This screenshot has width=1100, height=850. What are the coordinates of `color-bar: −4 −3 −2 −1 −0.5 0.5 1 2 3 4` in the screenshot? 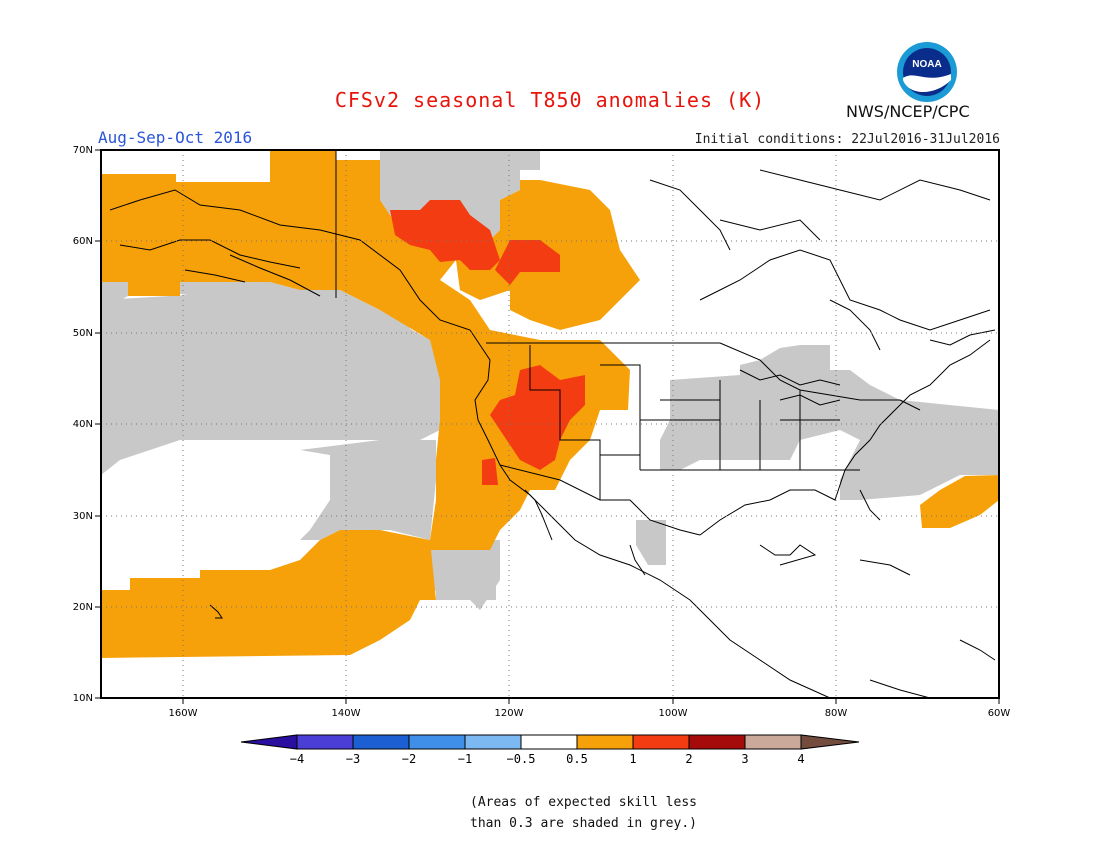 It's located at (550, 750).